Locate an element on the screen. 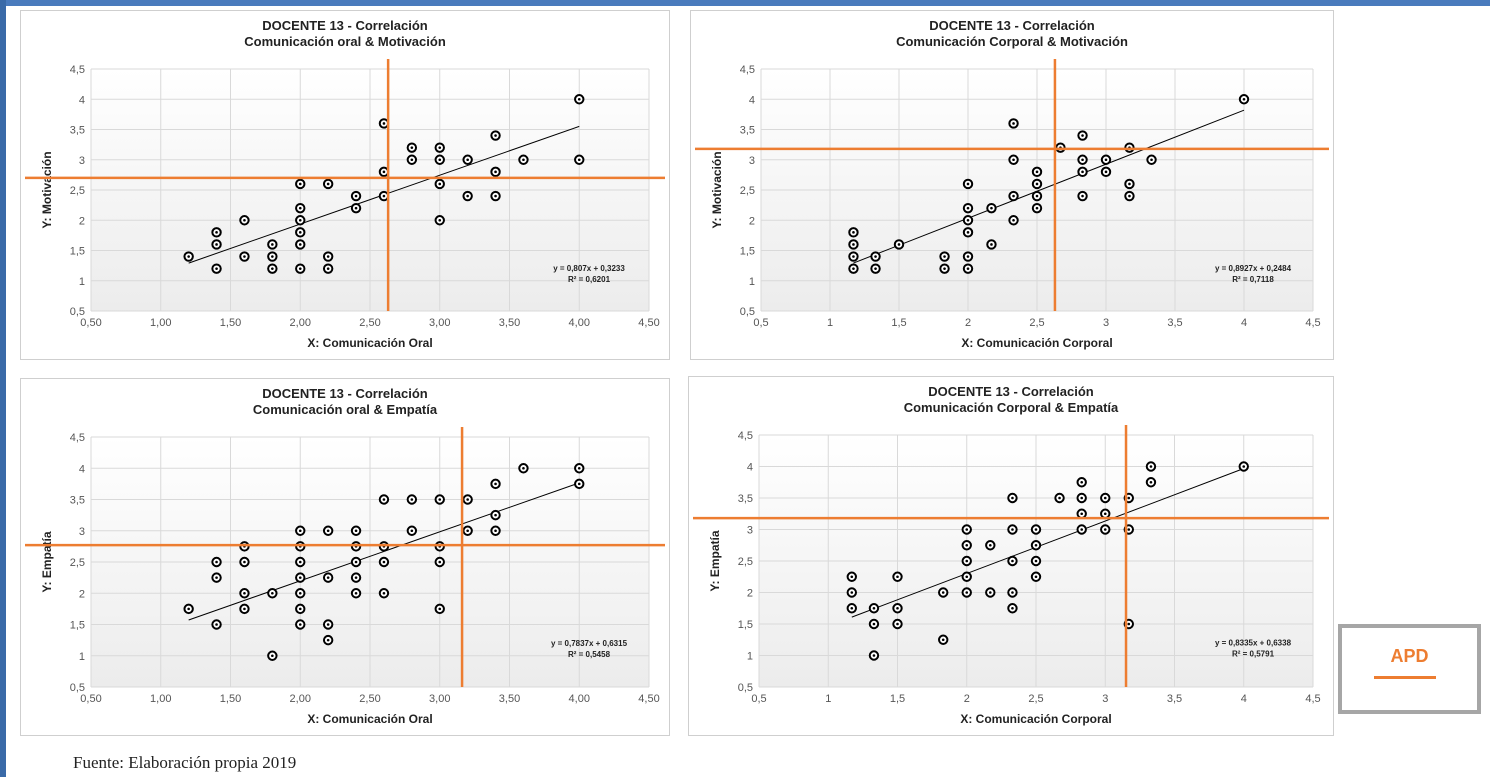 Image resolution: width=1490 pixels, height=777 pixels. chart-subtitle: Comunicación Corporal & Empatía is located at coordinates (1011, 407).